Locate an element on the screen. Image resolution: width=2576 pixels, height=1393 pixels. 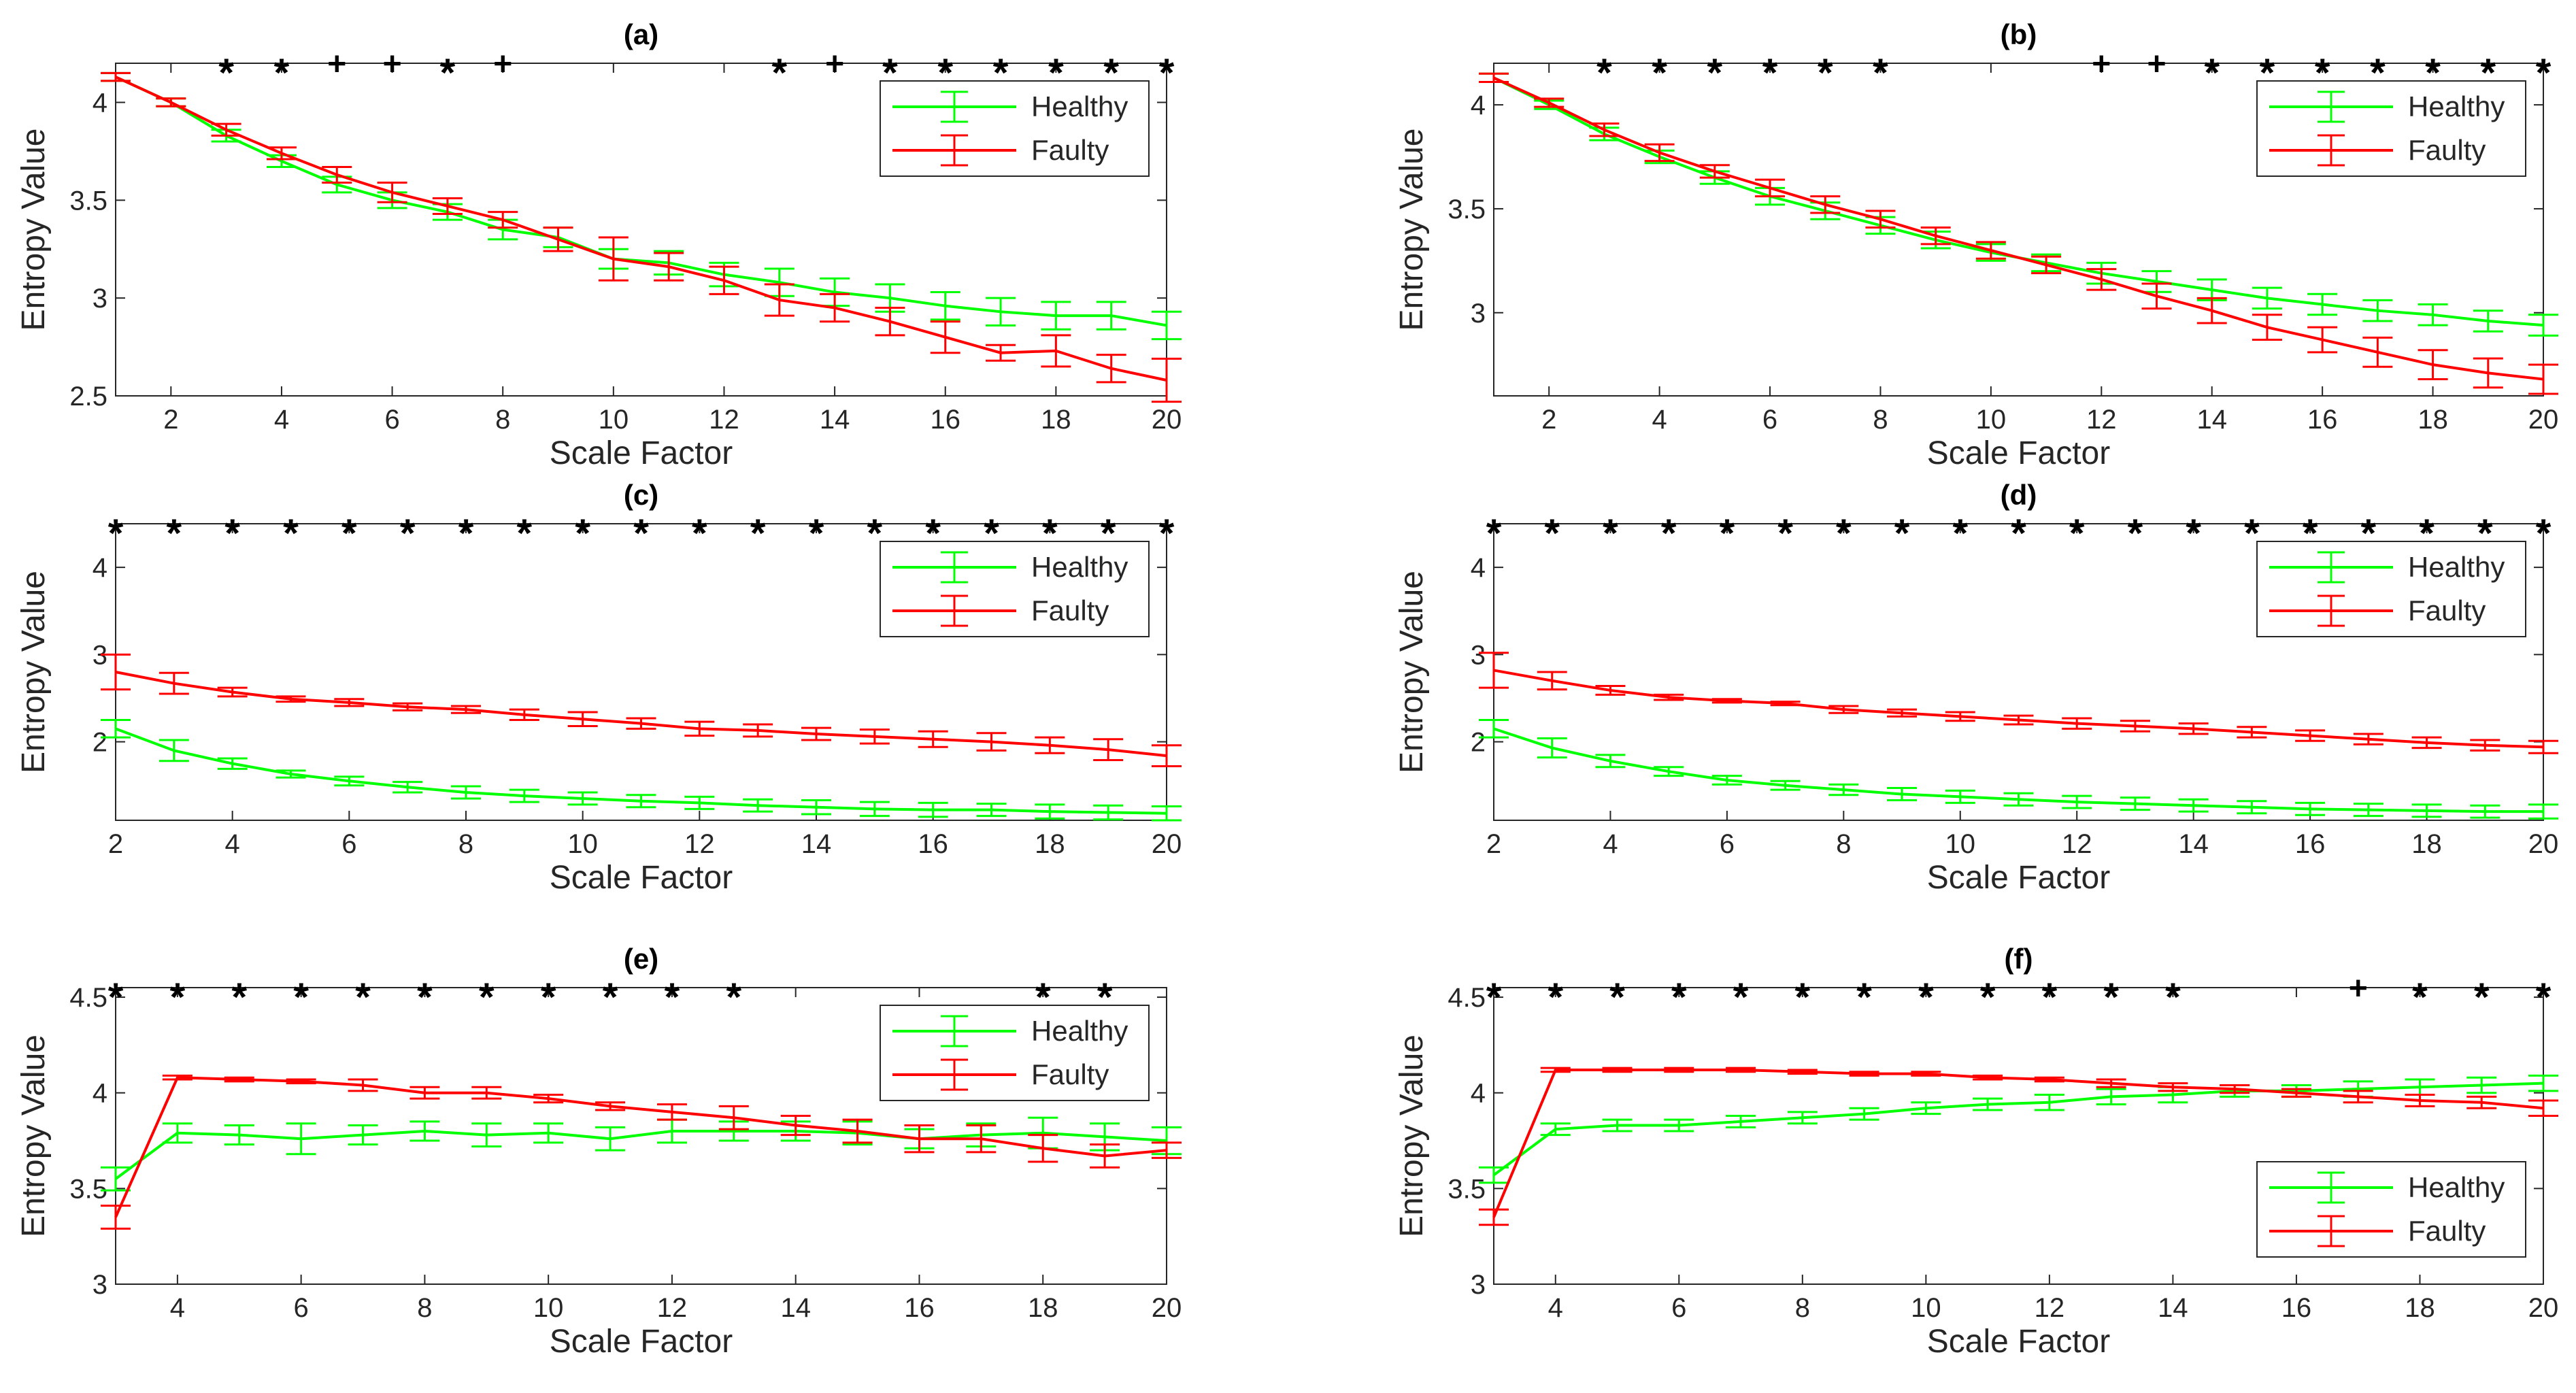
legend-item-healthy is located at coordinates (2331, 567).